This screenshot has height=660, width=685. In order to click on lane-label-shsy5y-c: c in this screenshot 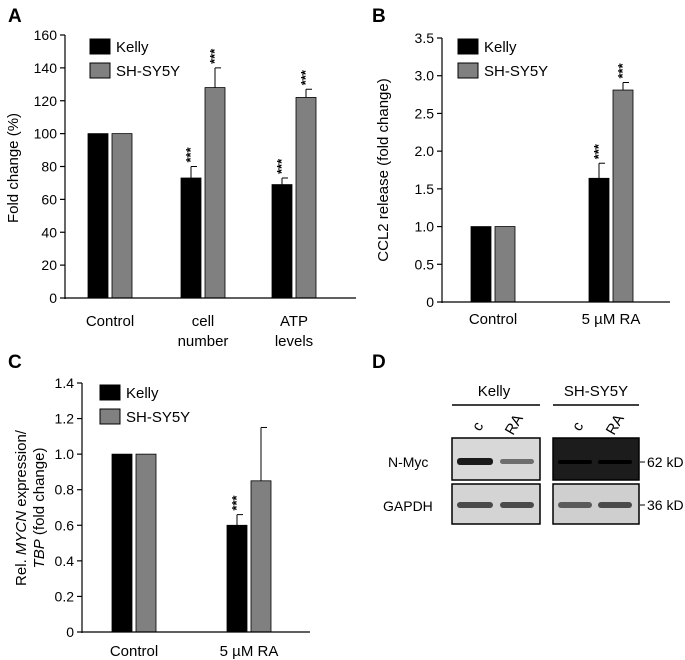, I will do `click(578, 426)`.